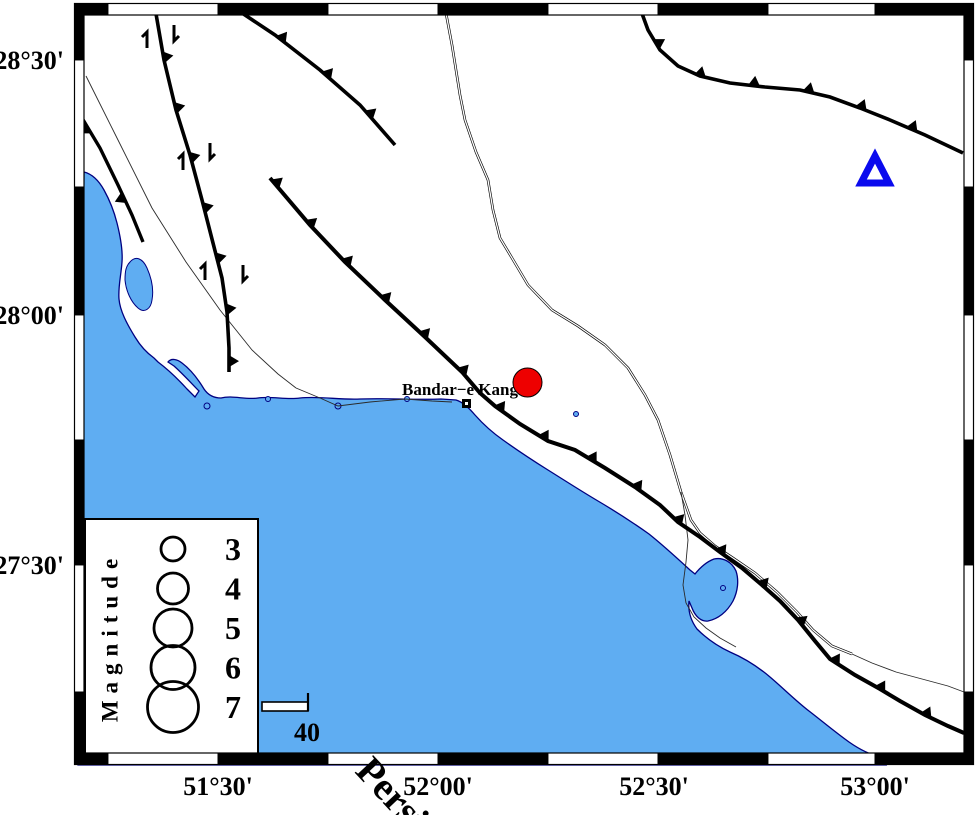  What do you see at coordinates (233, 628) in the screenshot?
I see `legend-magnitude-value: 5` at bounding box center [233, 628].